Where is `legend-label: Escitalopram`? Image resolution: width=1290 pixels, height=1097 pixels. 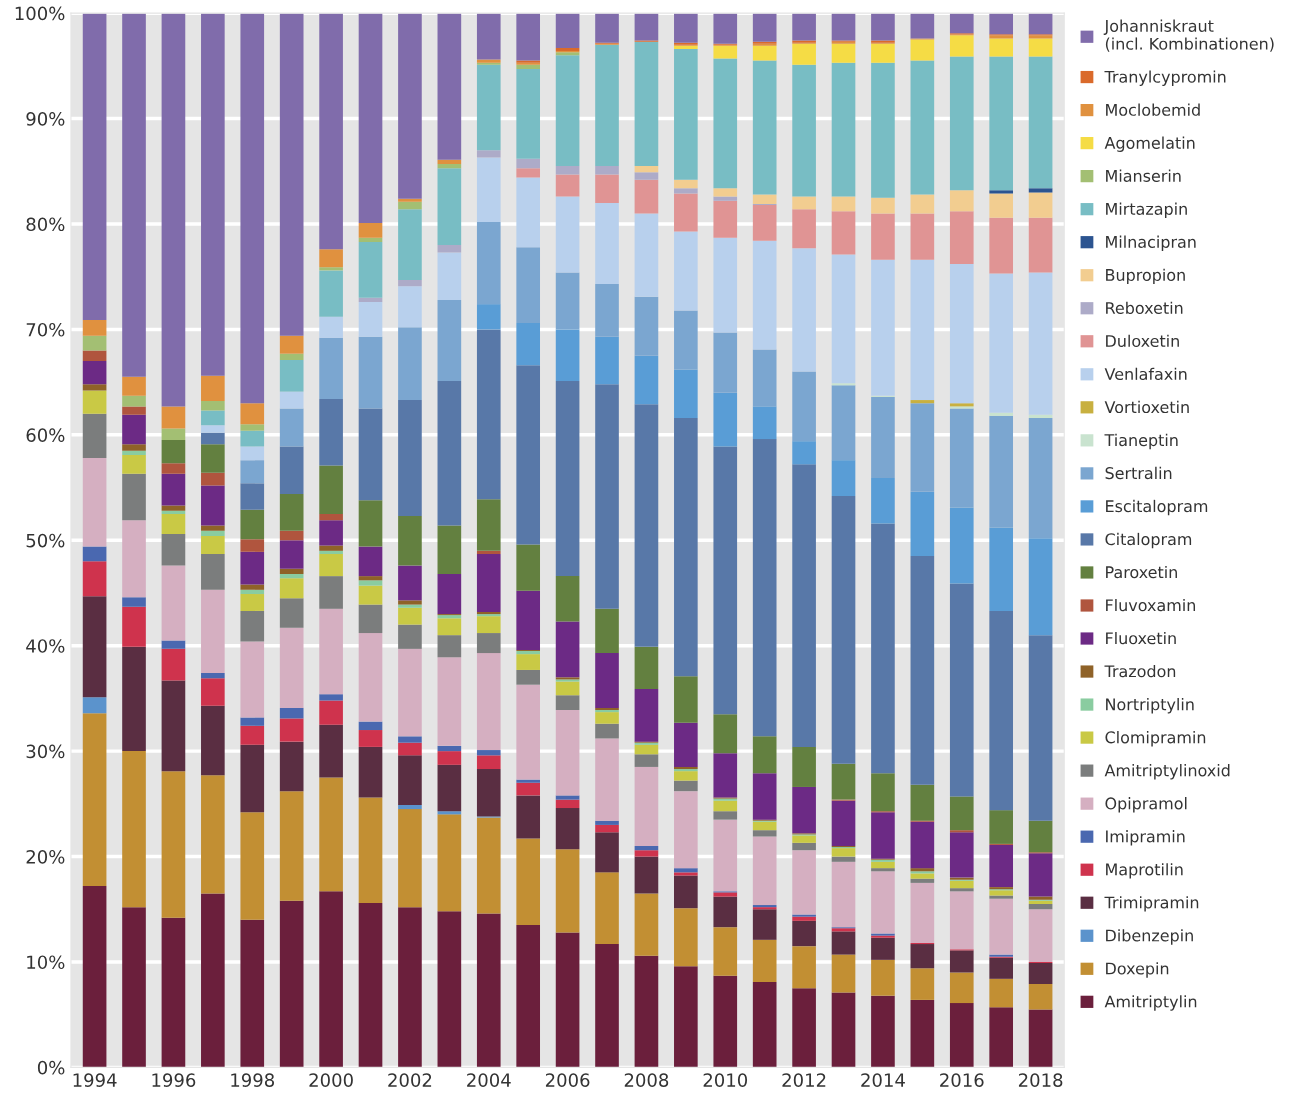
legend-label: Escitalopram is located at coordinates (1157, 507).